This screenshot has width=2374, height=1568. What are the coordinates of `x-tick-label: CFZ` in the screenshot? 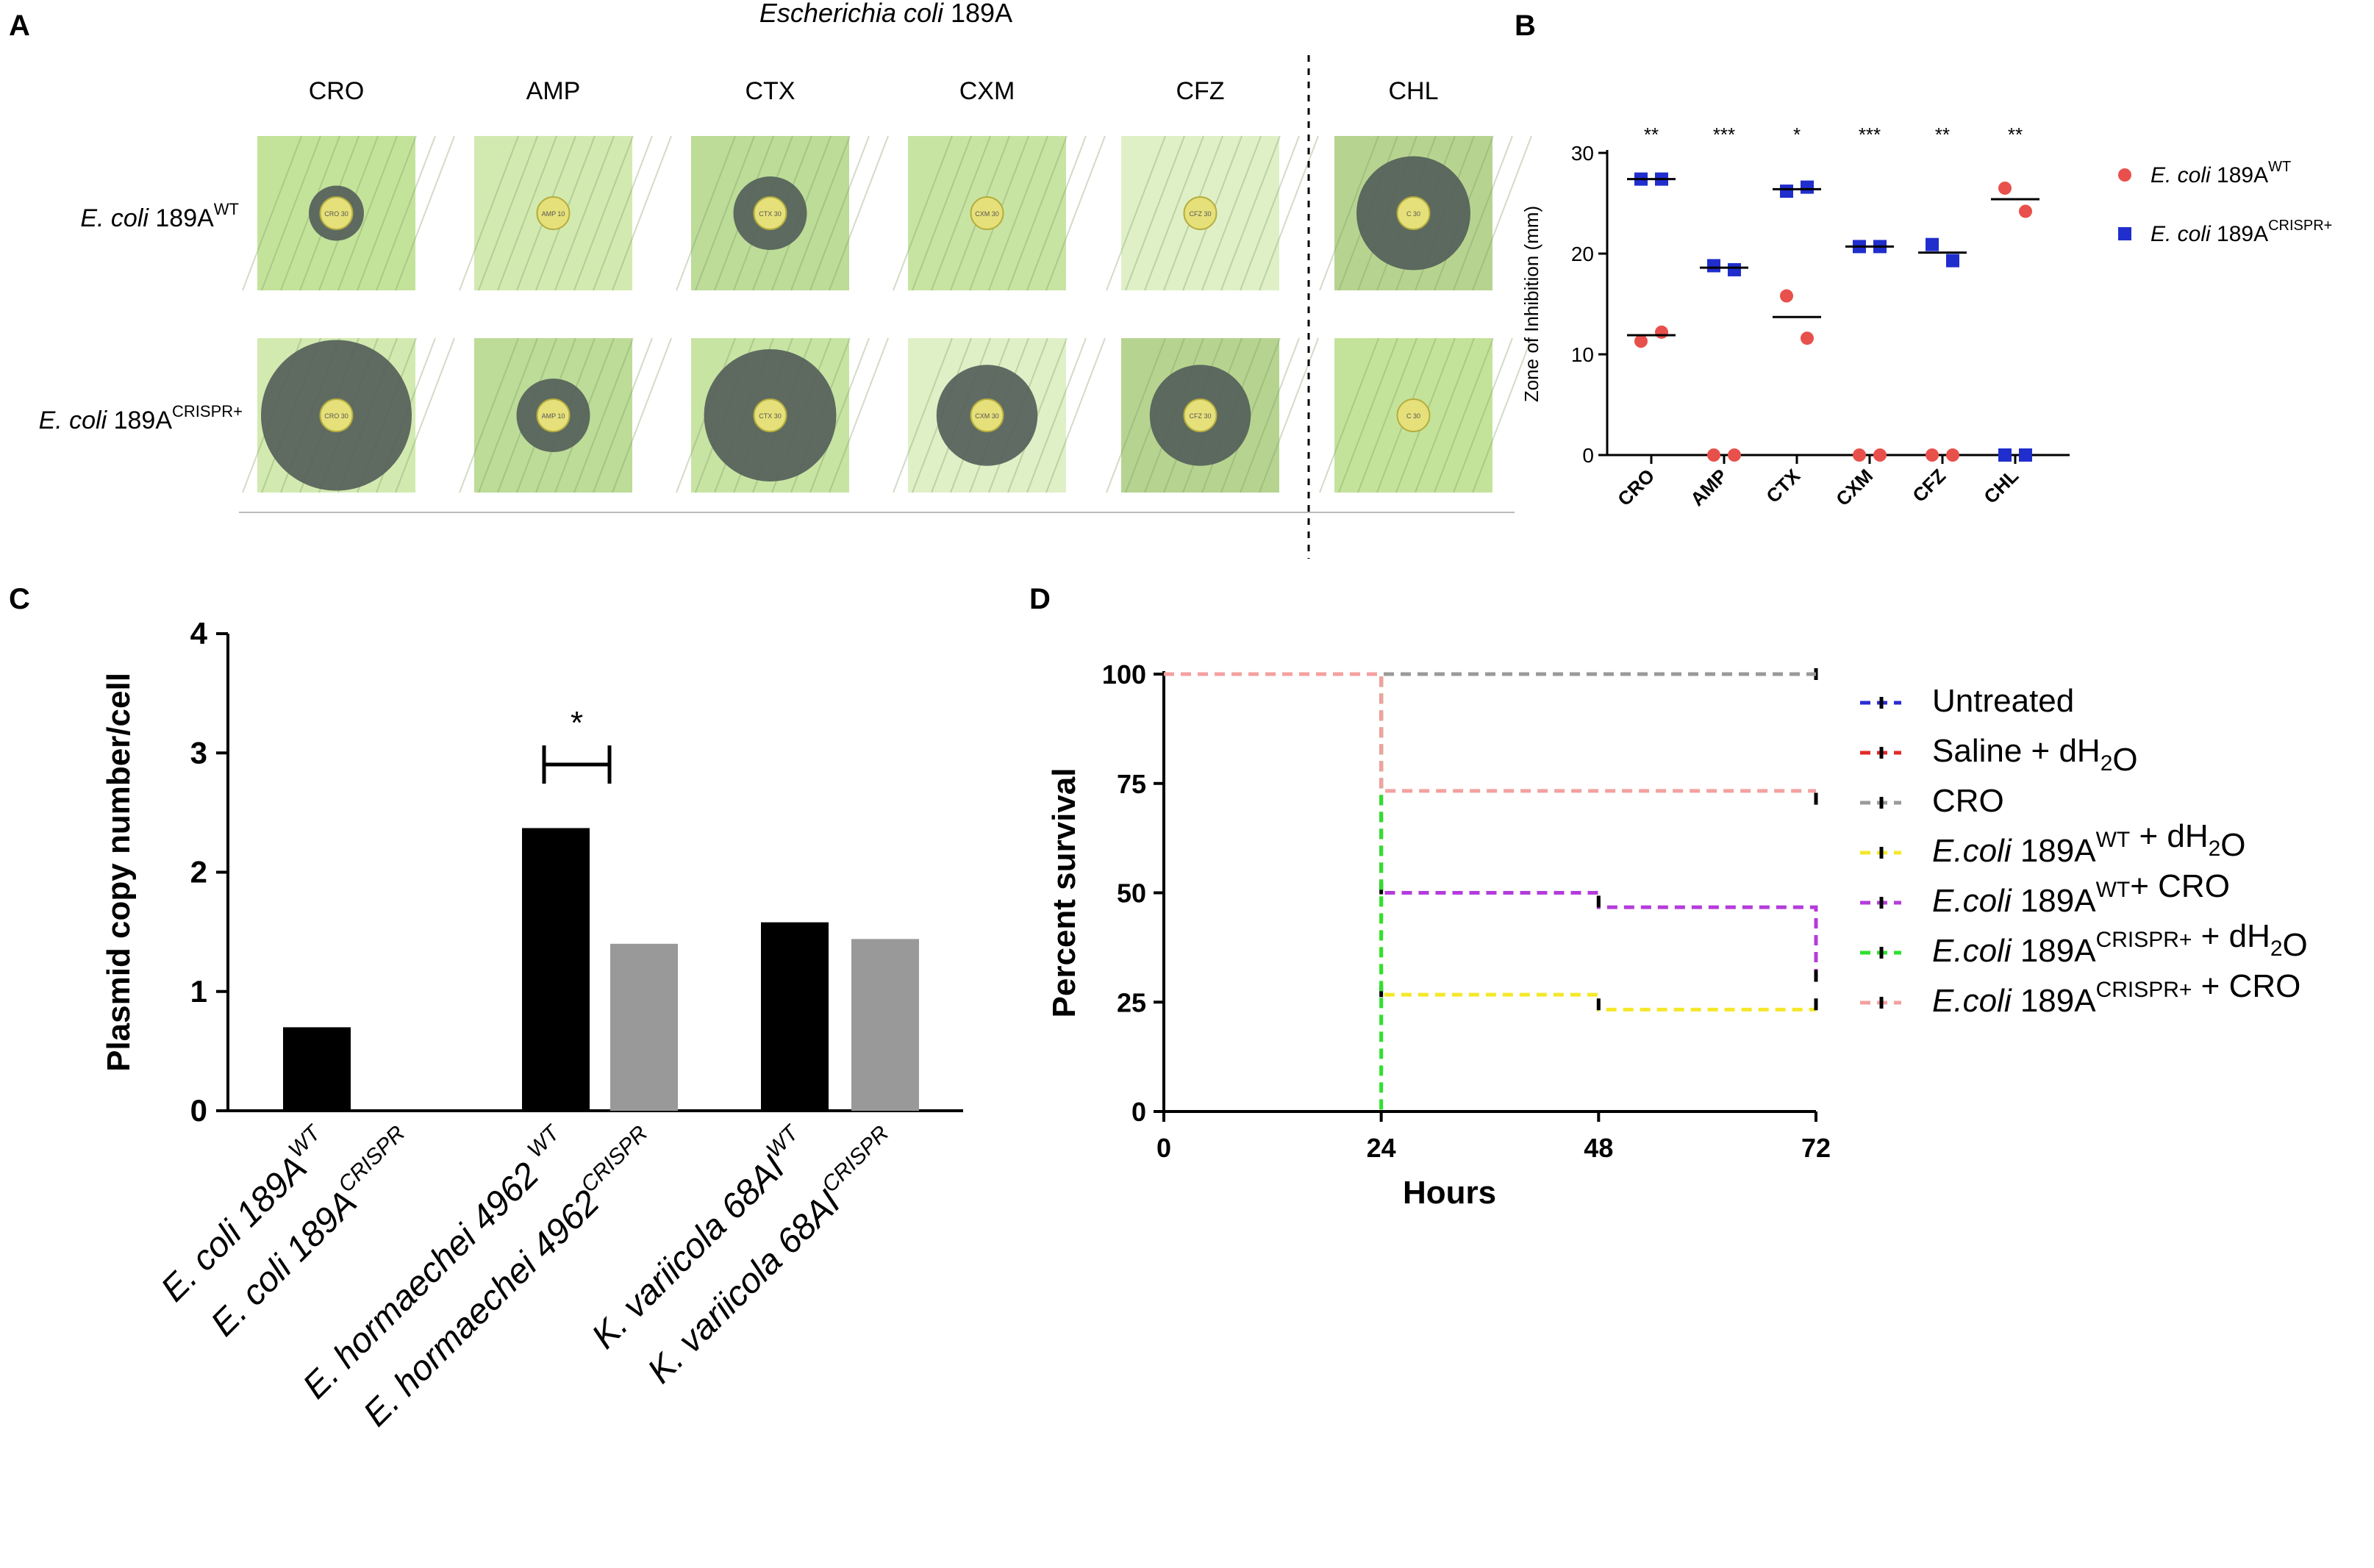 It's located at (1929, 485).